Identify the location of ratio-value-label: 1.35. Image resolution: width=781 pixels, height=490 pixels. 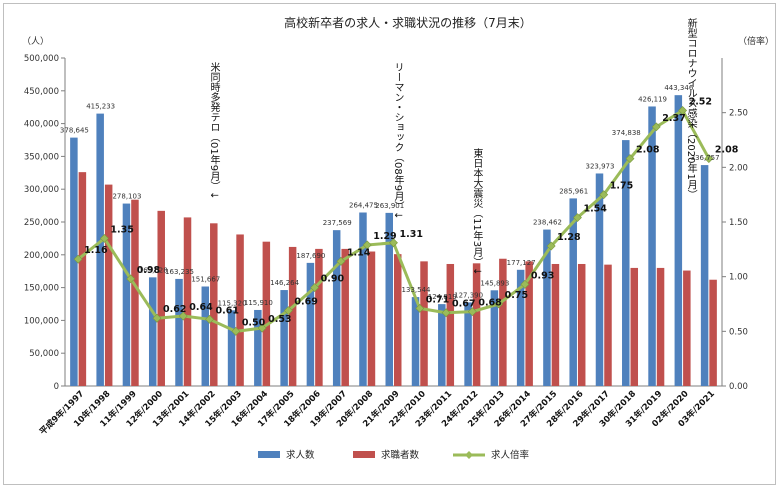
(121, 229).